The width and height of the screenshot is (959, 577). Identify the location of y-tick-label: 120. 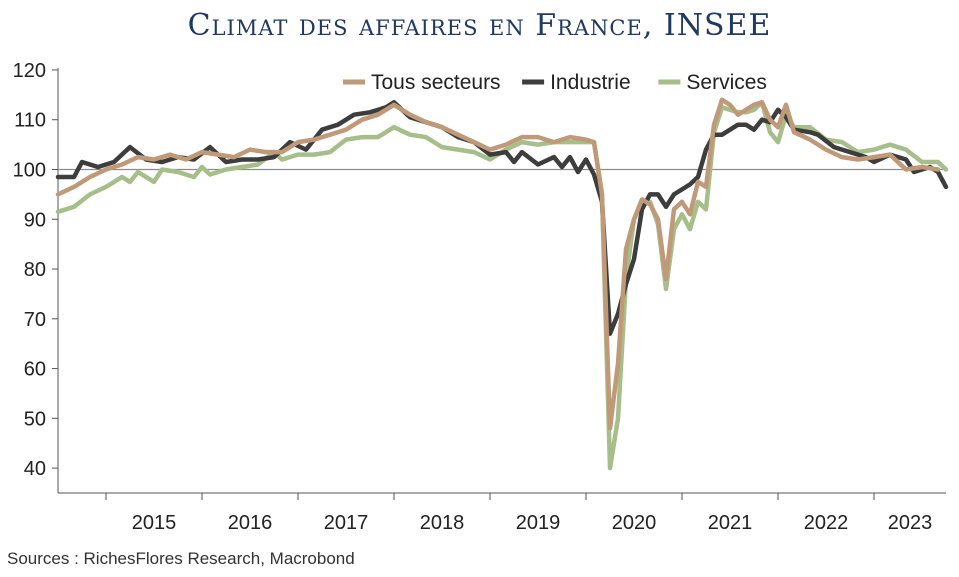
(29, 71).